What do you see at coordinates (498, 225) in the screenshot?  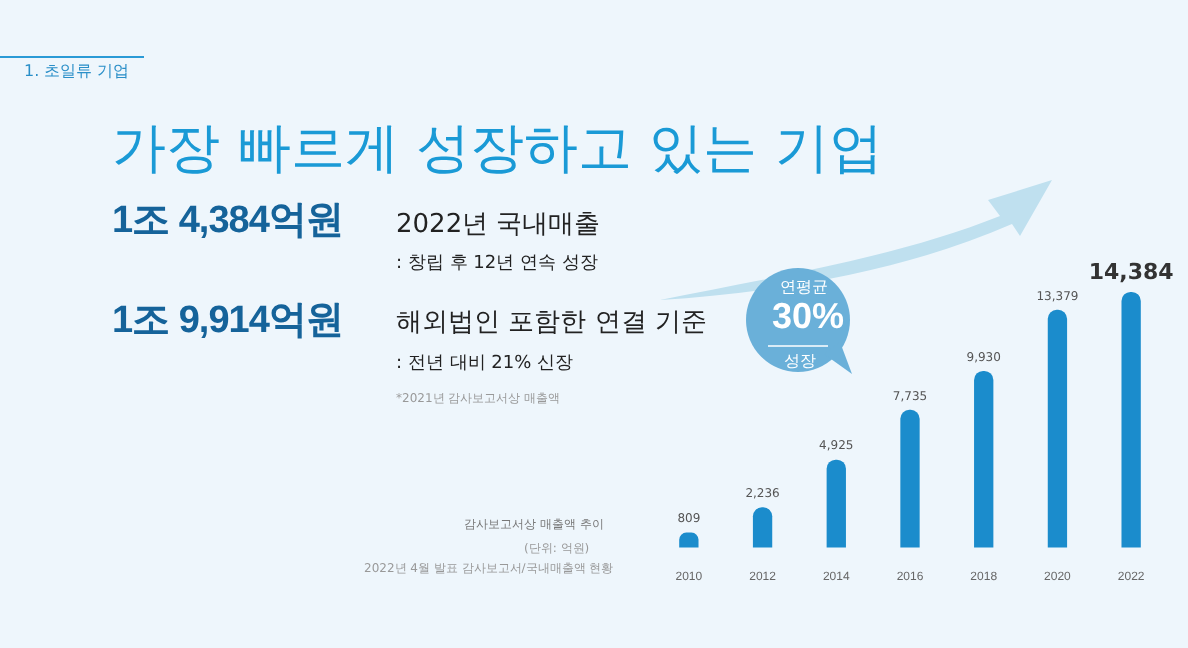 I see `text: 2022년 국내매출` at bounding box center [498, 225].